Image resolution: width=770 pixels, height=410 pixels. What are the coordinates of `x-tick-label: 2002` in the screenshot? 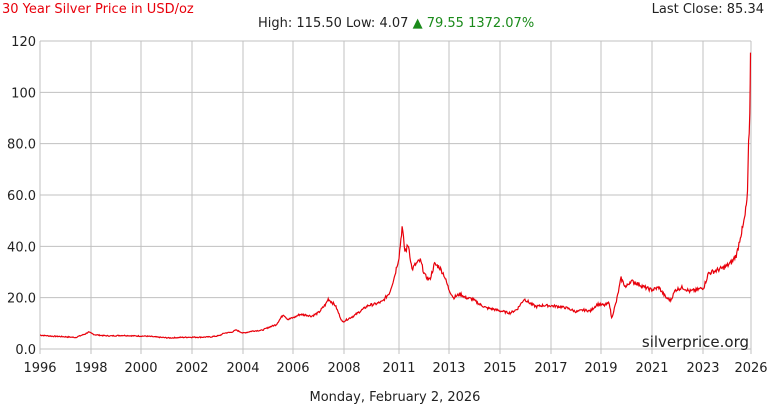 It's located at (191, 368).